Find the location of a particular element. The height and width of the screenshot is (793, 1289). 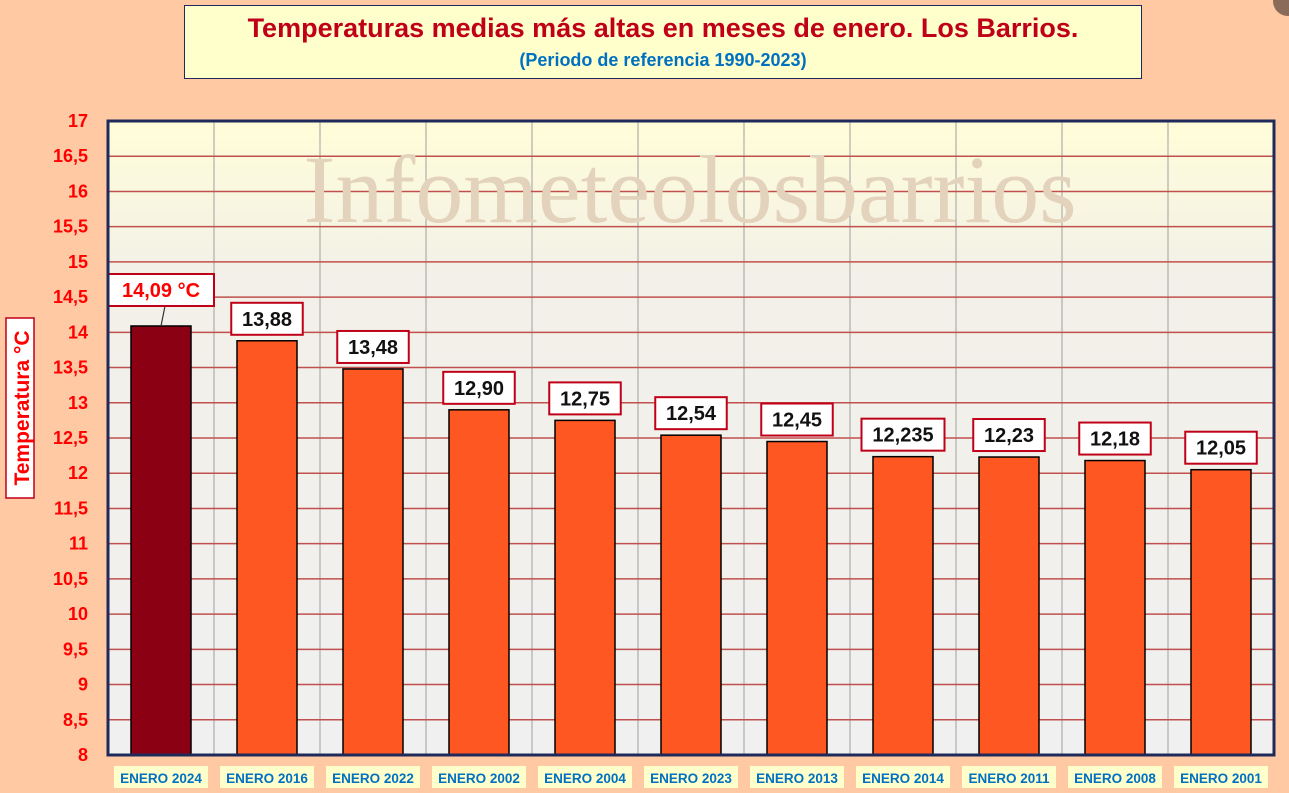

data-label: 12,54 is located at coordinates (691, 414).